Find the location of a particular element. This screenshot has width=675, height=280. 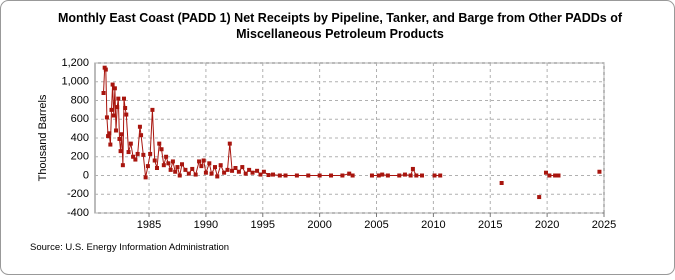

y-tick-label: 800 is located at coordinates (80, 100).